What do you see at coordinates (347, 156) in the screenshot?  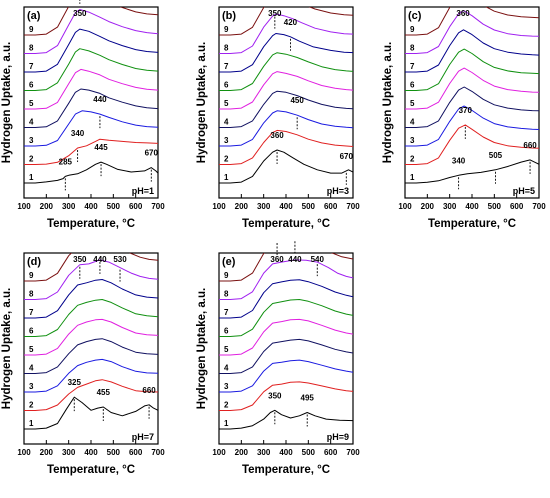 I see `peak-label: 670` at bounding box center [347, 156].